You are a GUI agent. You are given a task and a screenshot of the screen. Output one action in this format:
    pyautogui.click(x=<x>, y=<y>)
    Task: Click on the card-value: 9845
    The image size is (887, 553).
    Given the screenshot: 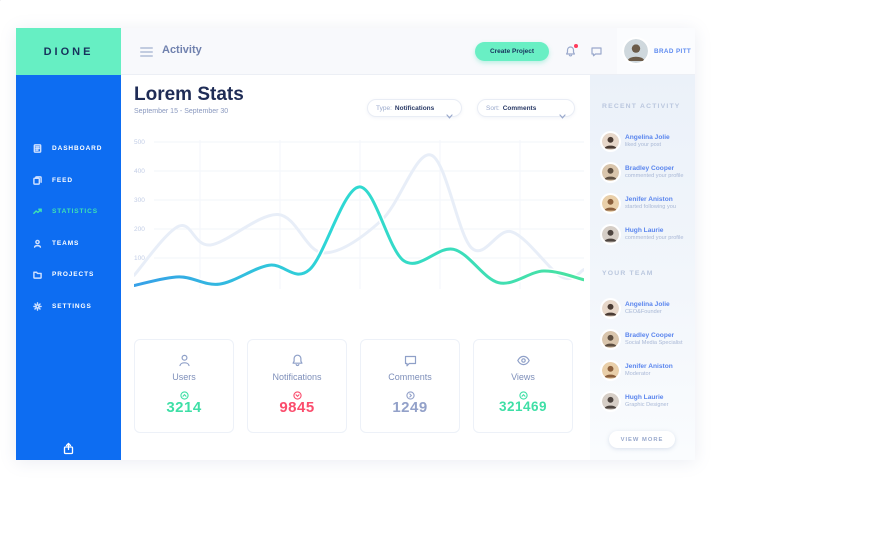 What is the action you would take?
    pyautogui.click(x=297, y=407)
    